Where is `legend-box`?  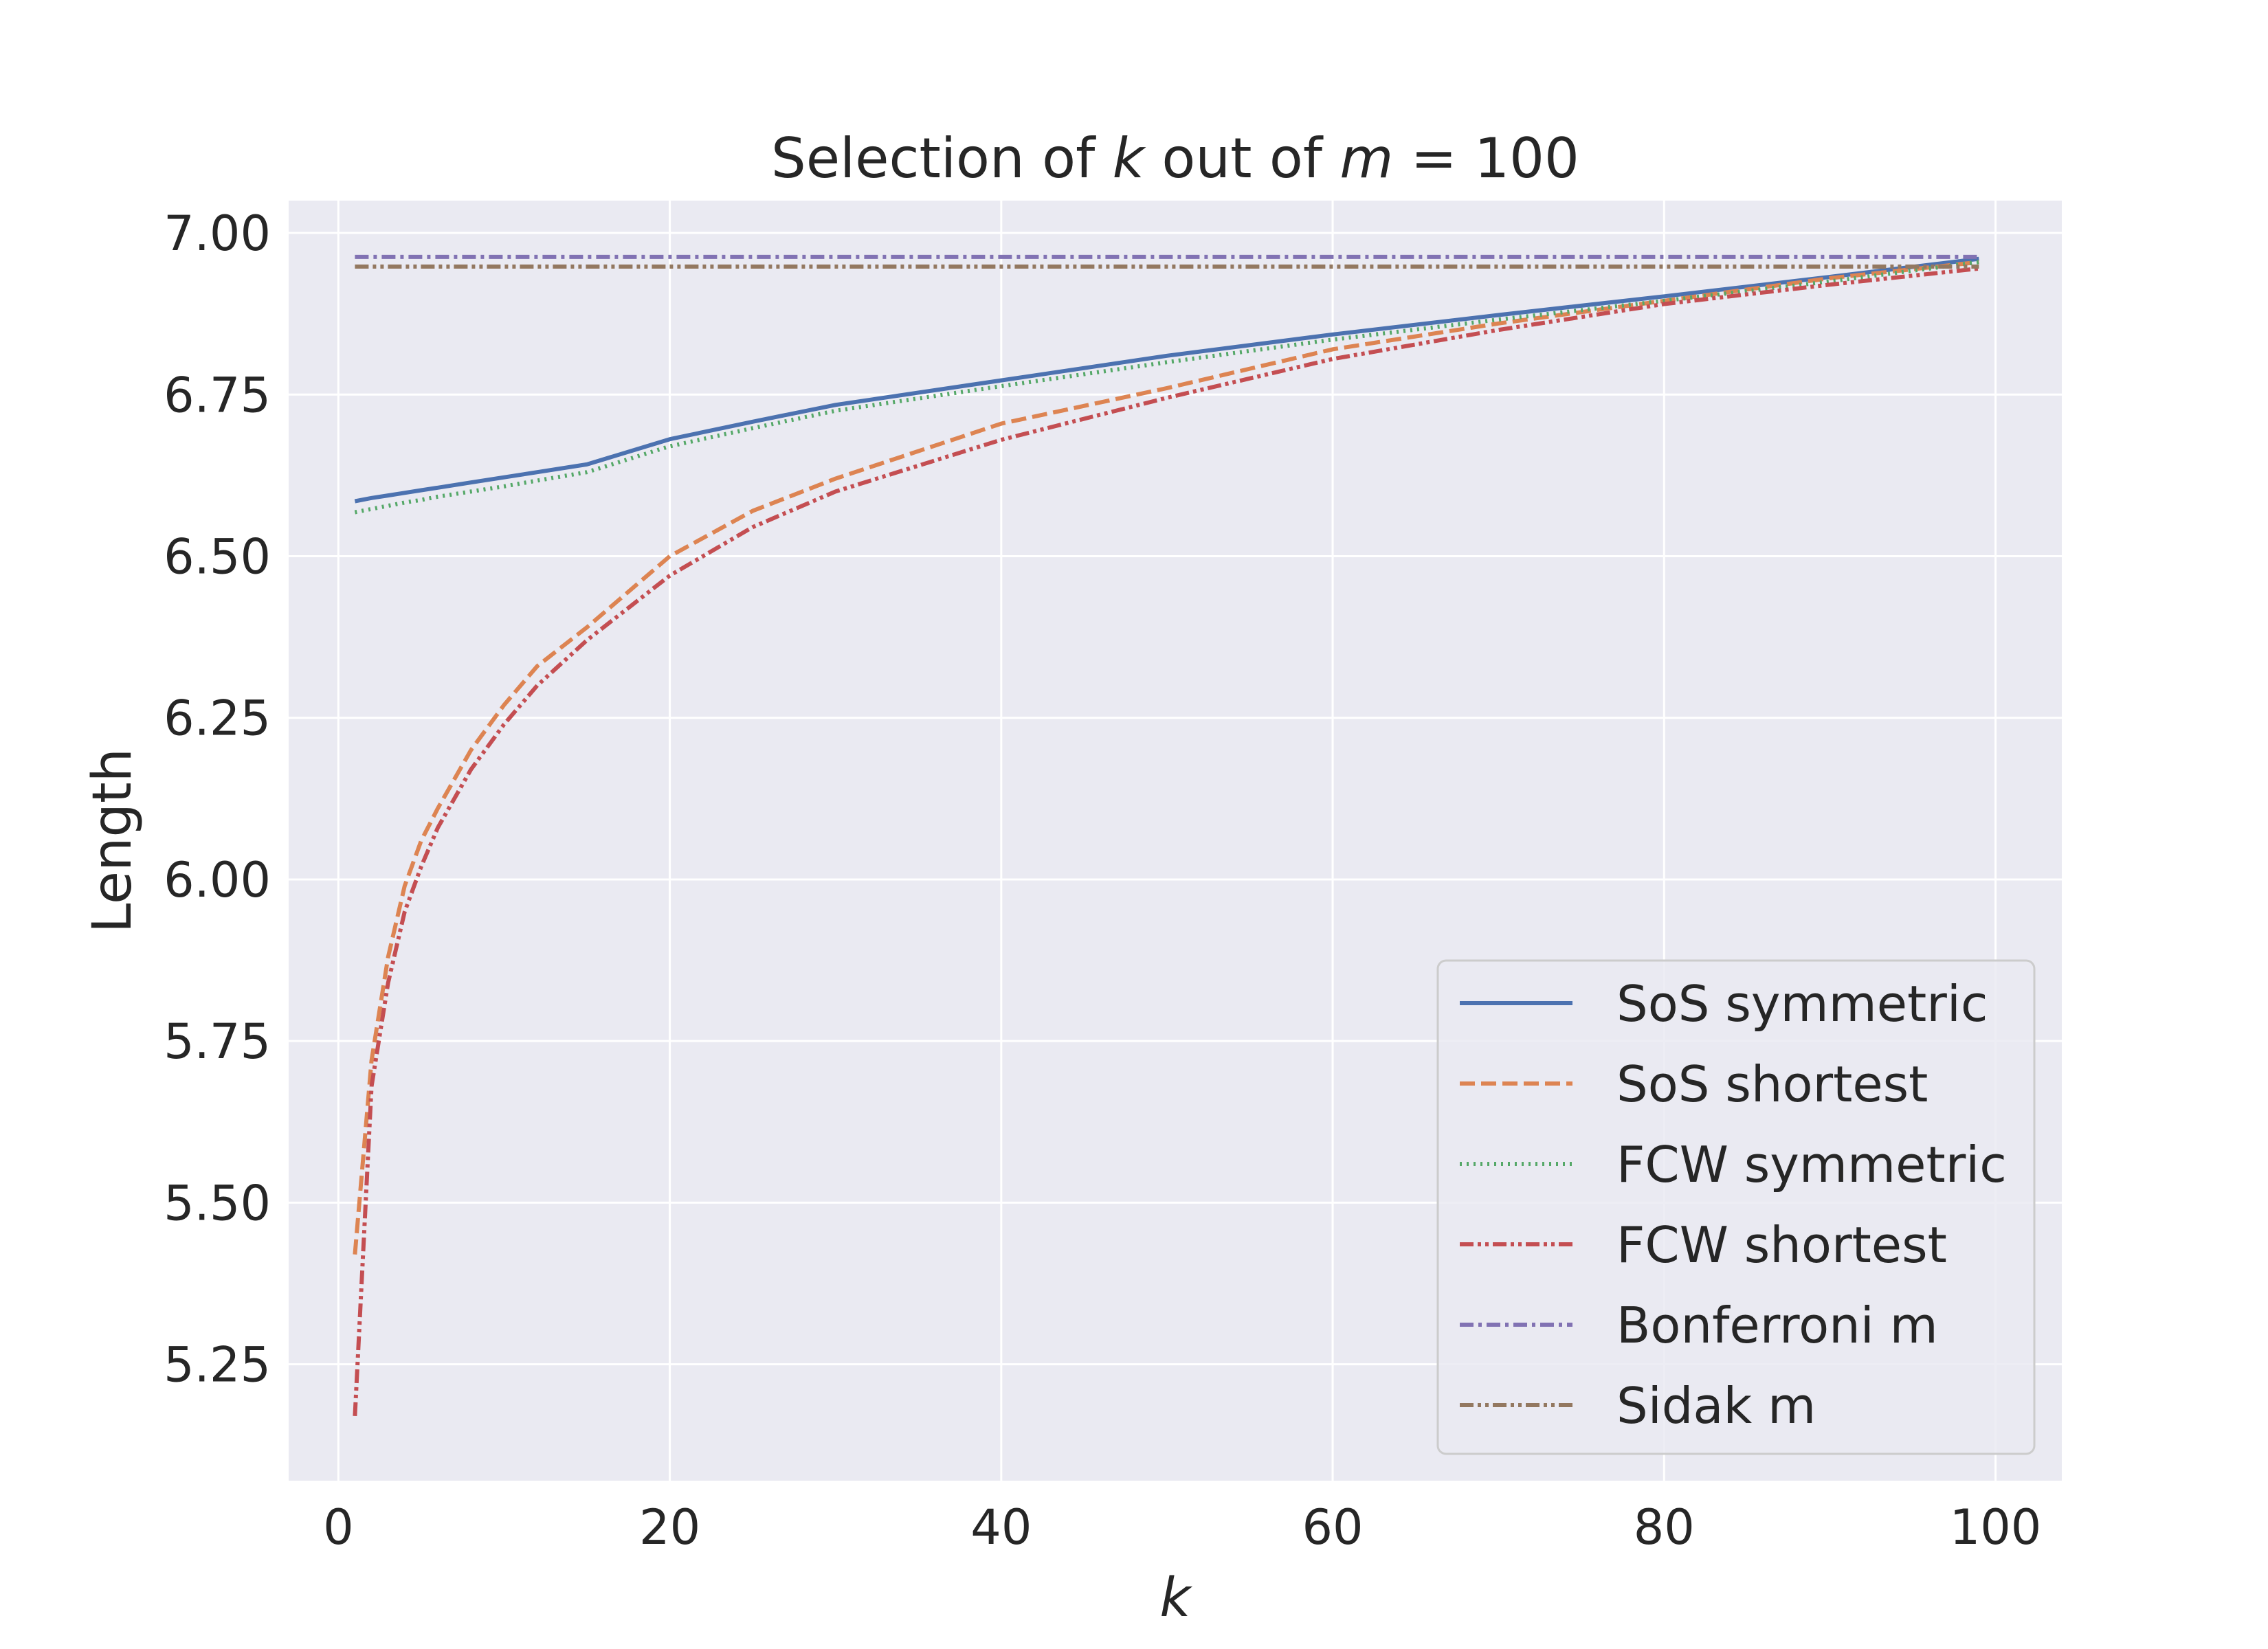 legend-box is located at coordinates (1736, 1207).